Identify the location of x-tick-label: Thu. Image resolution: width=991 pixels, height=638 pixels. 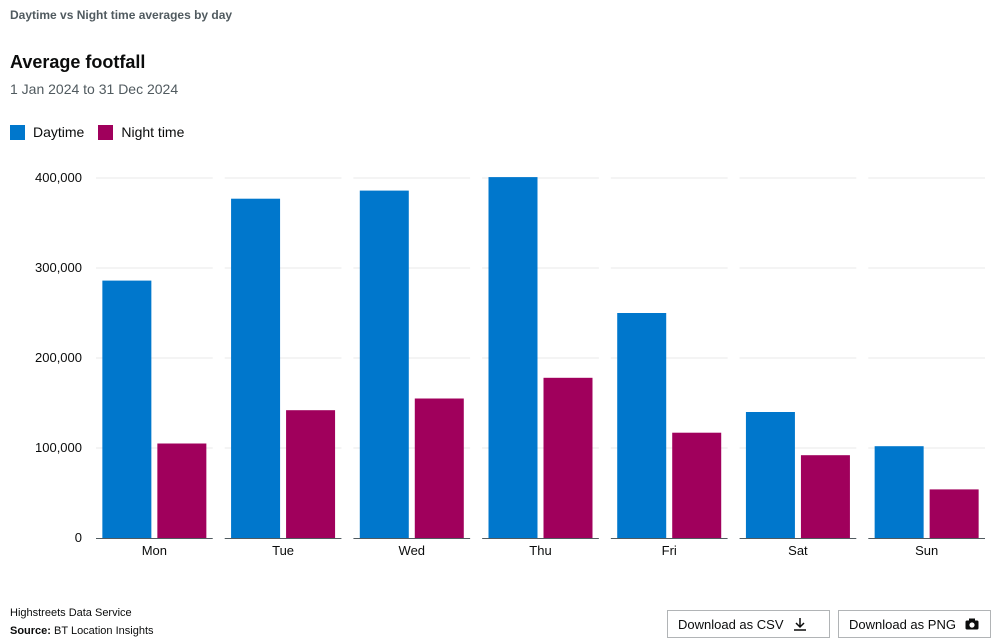
(540, 550).